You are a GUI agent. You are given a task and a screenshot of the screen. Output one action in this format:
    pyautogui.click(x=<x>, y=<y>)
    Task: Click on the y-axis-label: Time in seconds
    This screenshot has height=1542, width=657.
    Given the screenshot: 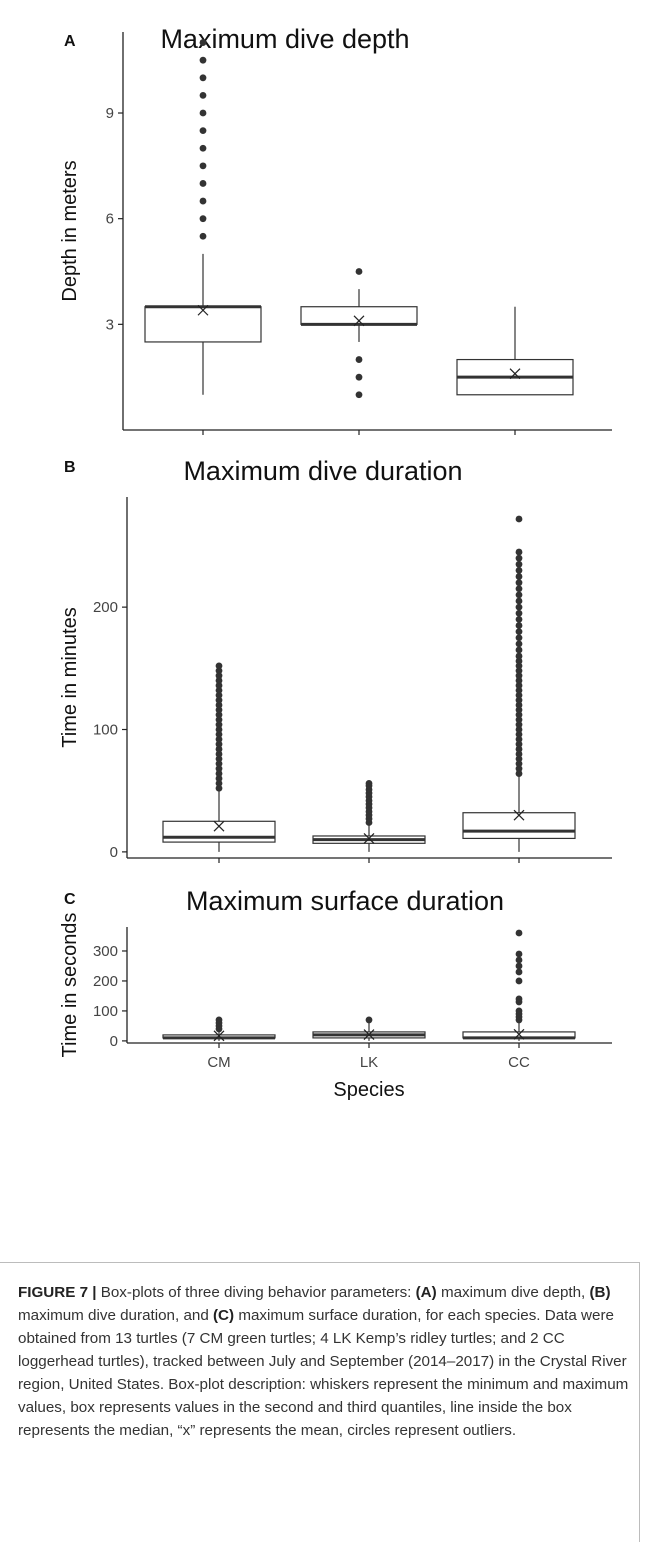 What is the action you would take?
    pyautogui.click(x=70, y=985)
    